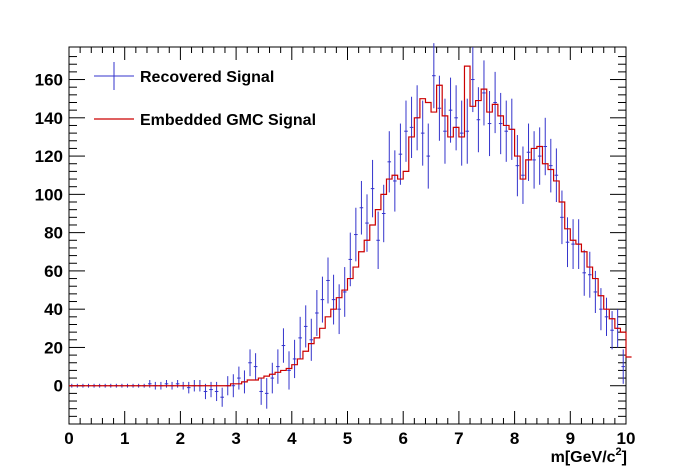 This screenshot has height=472, width=696. I want to click on x-tick-label: 6, so click(402, 438).